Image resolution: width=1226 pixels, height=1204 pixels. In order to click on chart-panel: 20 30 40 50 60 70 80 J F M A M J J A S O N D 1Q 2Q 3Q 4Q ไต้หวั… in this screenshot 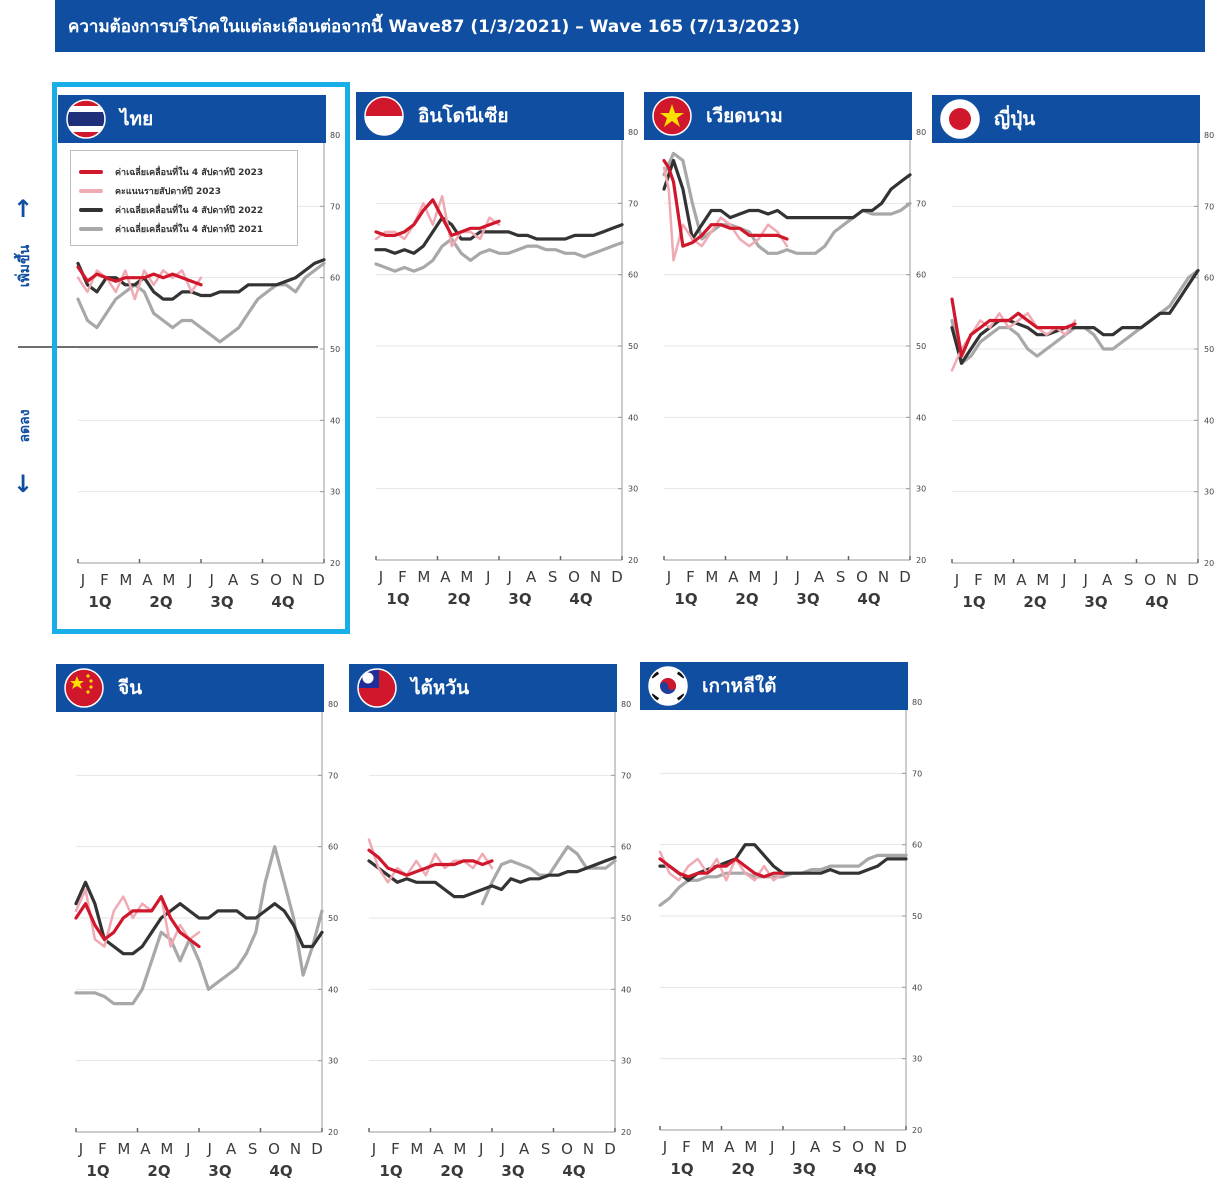, I will do `click(499, 934)`.